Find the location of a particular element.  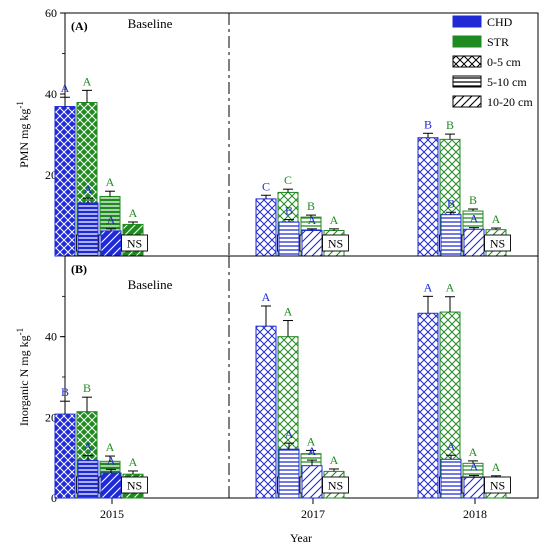

x-tick-label-2018: 2018 is located at coordinates (475, 514).